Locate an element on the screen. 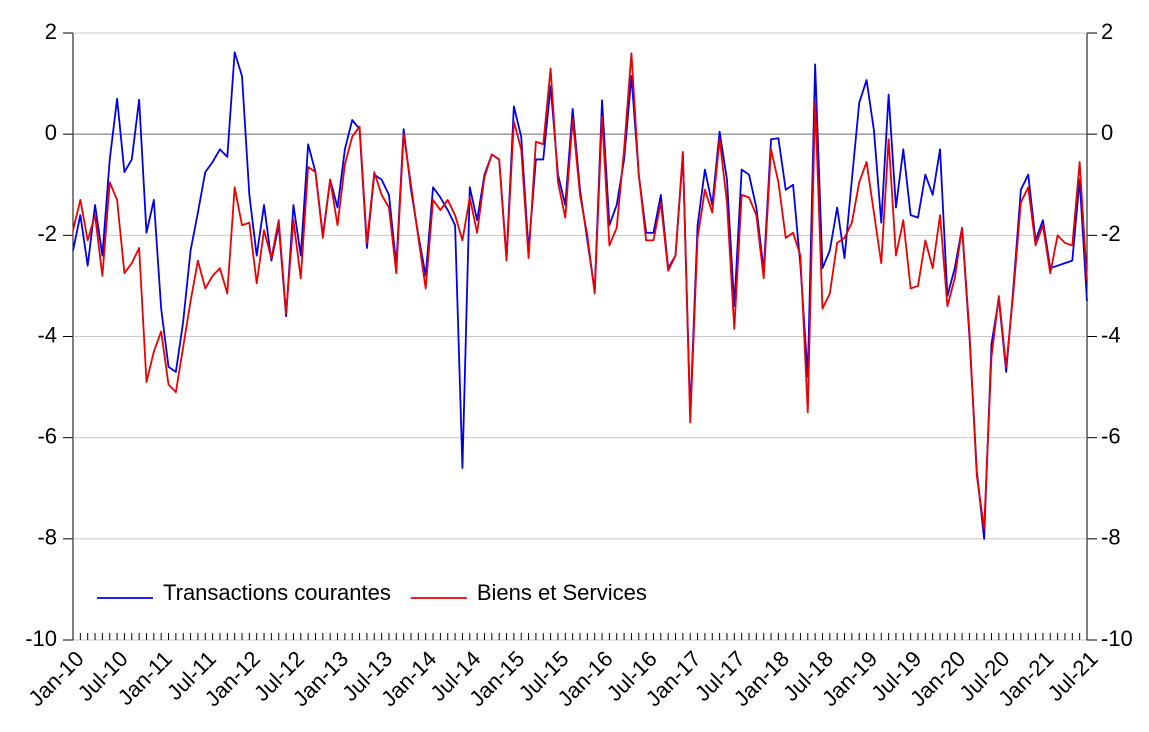  y-tick-label: 2 is located at coordinates (51, 31).